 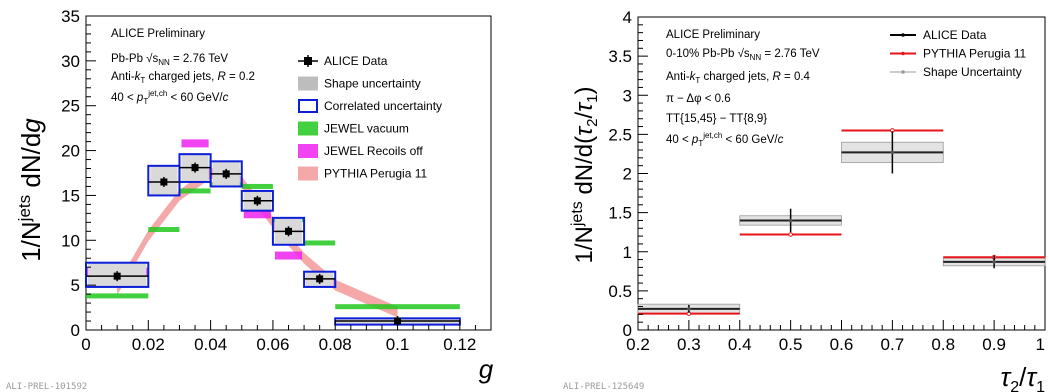 I want to click on right-y-tick-label: 3.5, so click(x=620, y=56).